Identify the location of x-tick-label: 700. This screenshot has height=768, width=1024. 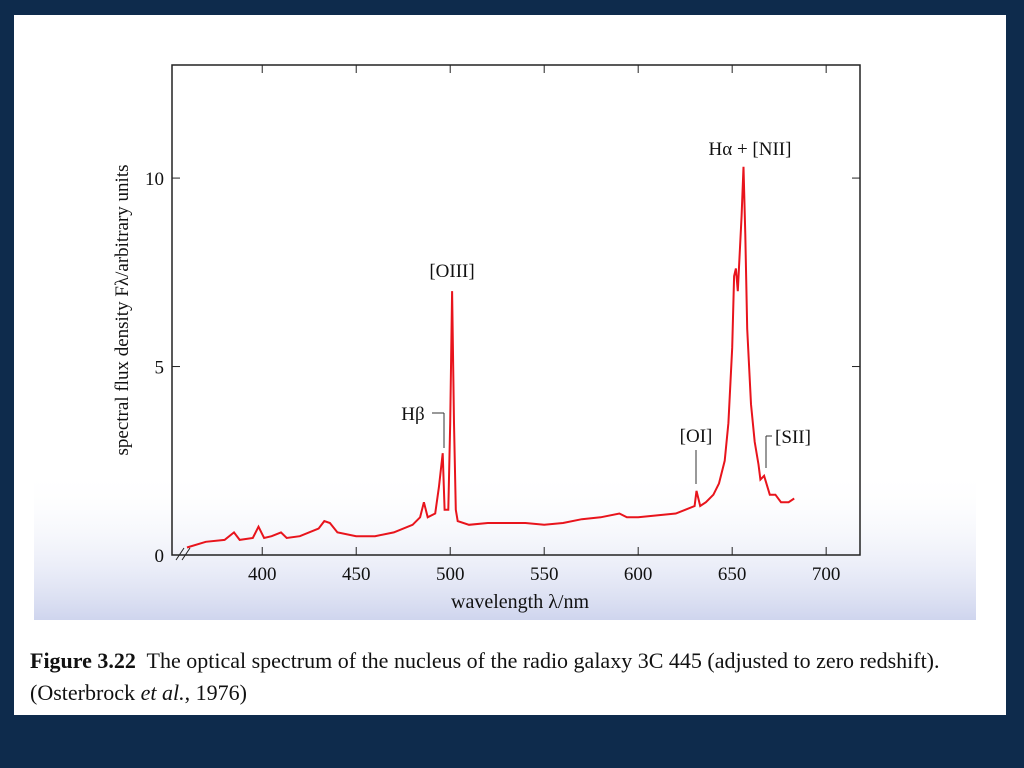
(826, 574).